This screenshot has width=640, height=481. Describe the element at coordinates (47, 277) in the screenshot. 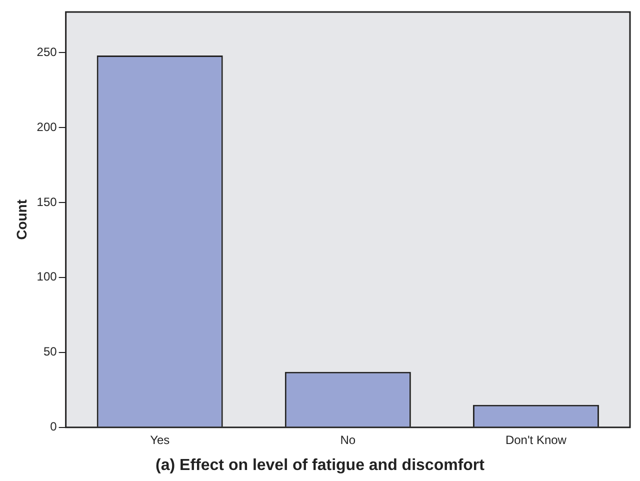

I see `y-tick-label: 100` at that location.